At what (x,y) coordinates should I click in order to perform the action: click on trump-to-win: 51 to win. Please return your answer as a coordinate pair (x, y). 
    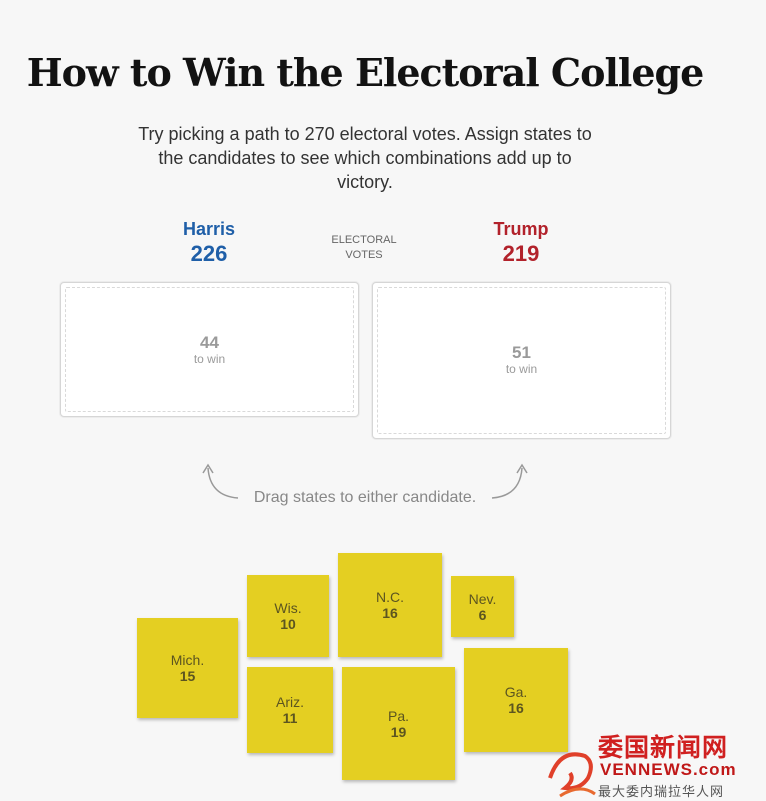
    Looking at the image, I should click on (521, 359).